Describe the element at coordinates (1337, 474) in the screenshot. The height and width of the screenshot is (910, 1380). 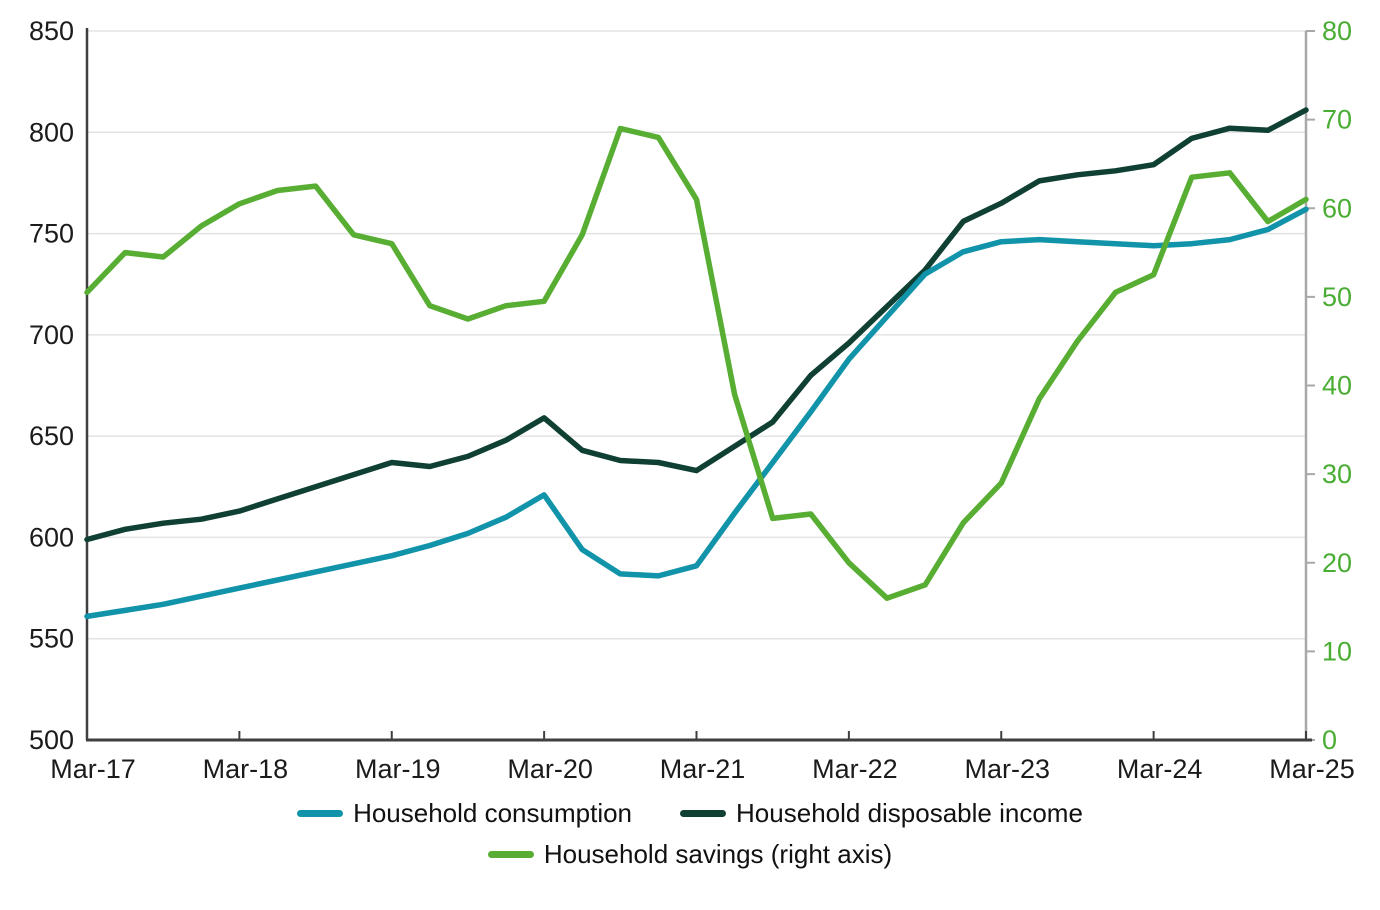
I see `right-axis-tick-label: 30` at that location.